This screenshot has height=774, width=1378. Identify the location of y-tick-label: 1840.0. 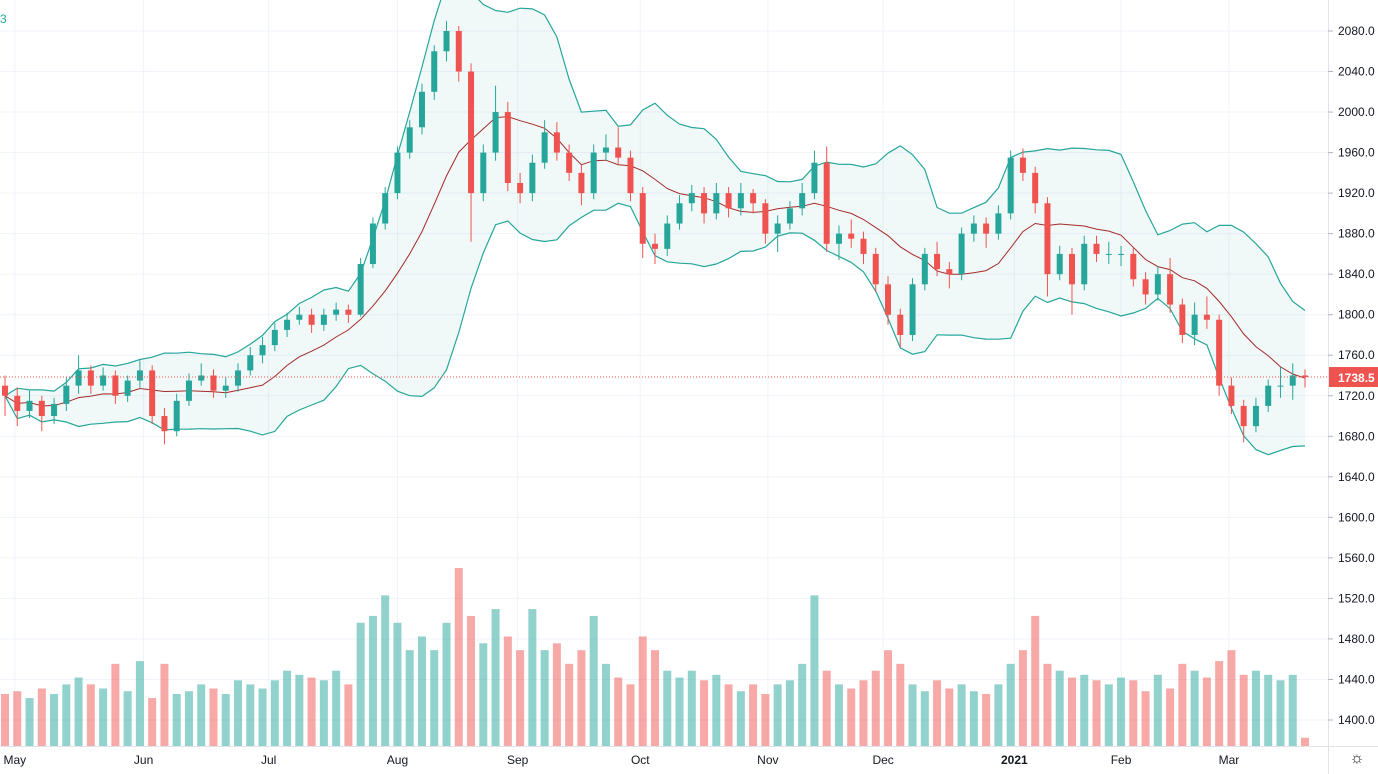
(1356, 274).